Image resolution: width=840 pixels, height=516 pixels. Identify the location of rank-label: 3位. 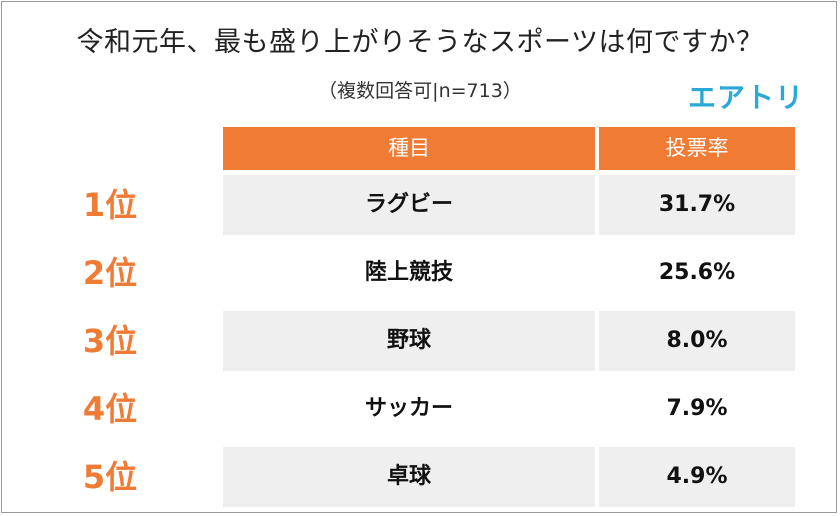
(110, 341).